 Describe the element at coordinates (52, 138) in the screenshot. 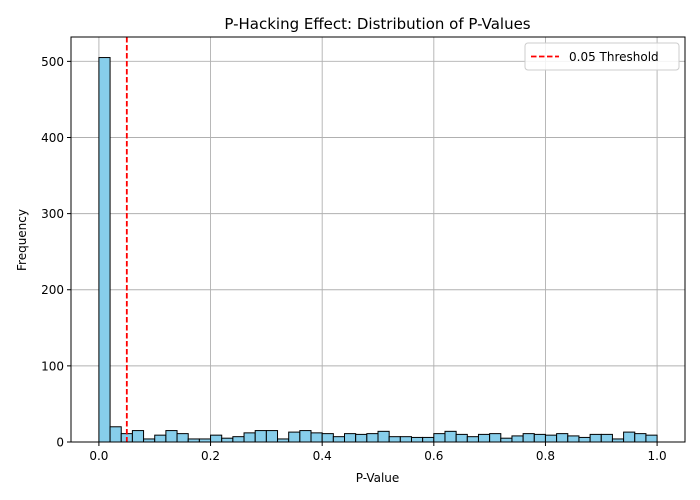

I see `y-tick-label: 400` at that location.